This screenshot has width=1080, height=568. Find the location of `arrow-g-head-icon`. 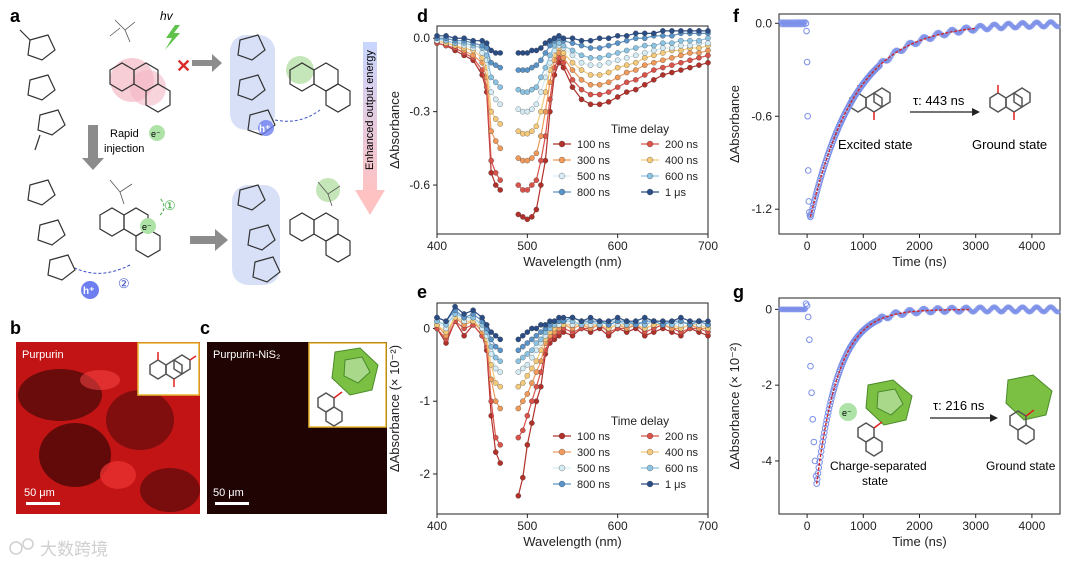

arrow-g-head-icon is located at coordinates (994, 418).